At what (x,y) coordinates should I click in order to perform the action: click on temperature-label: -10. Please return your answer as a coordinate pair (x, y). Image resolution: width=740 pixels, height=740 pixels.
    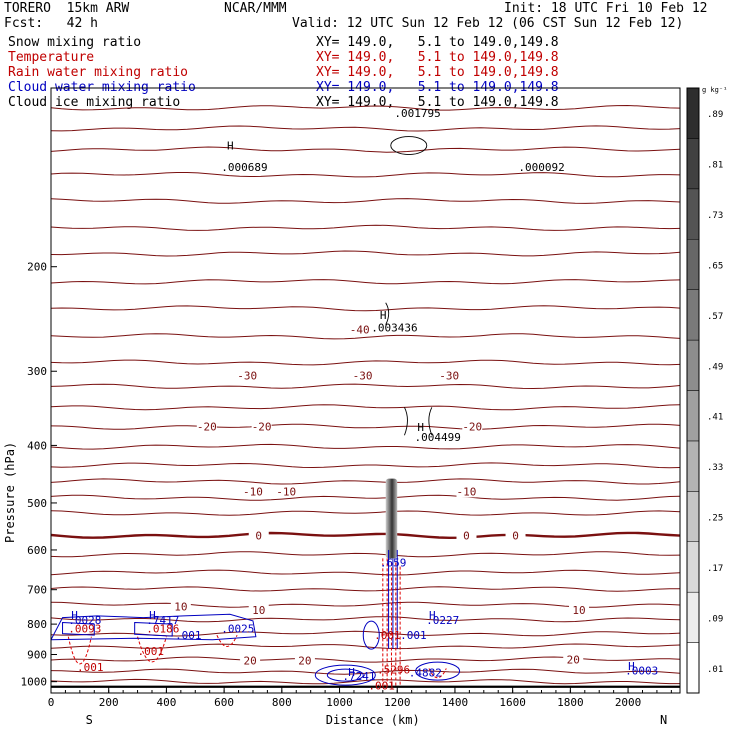
    Looking at the image, I should click on (467, 491).